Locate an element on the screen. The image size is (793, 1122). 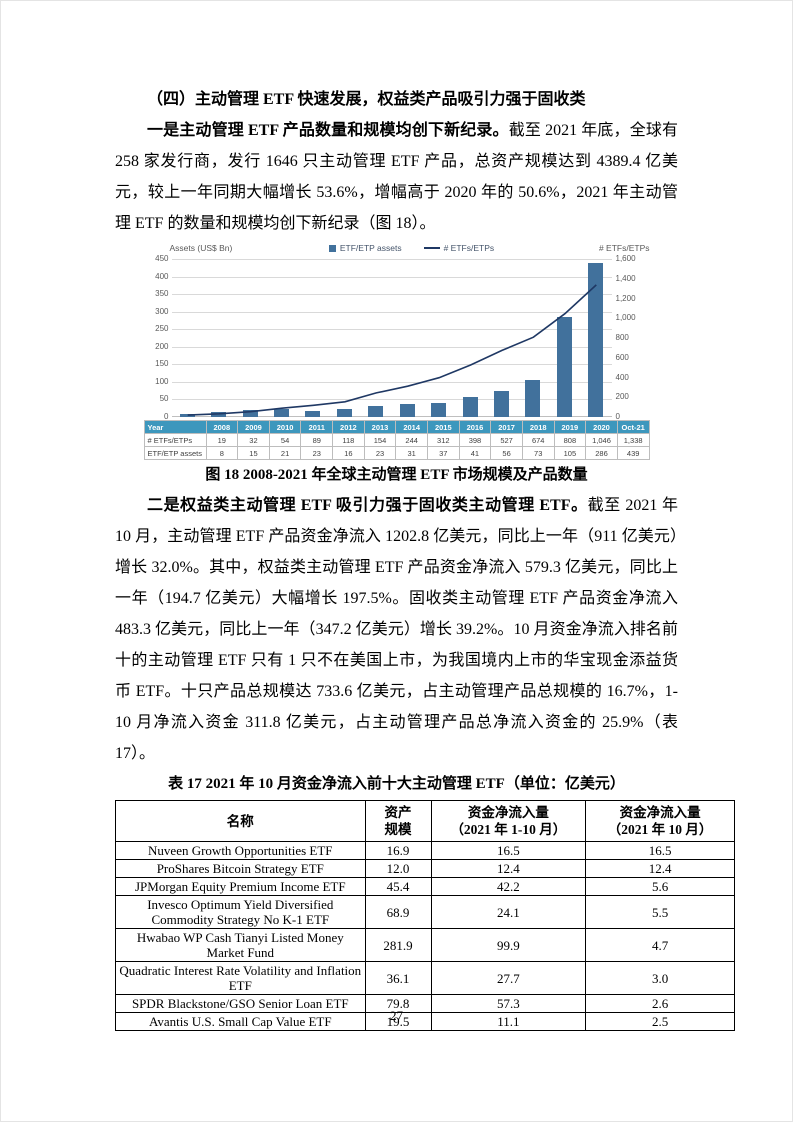
series-value-cell: 37 is located at coordinates (443, 453).